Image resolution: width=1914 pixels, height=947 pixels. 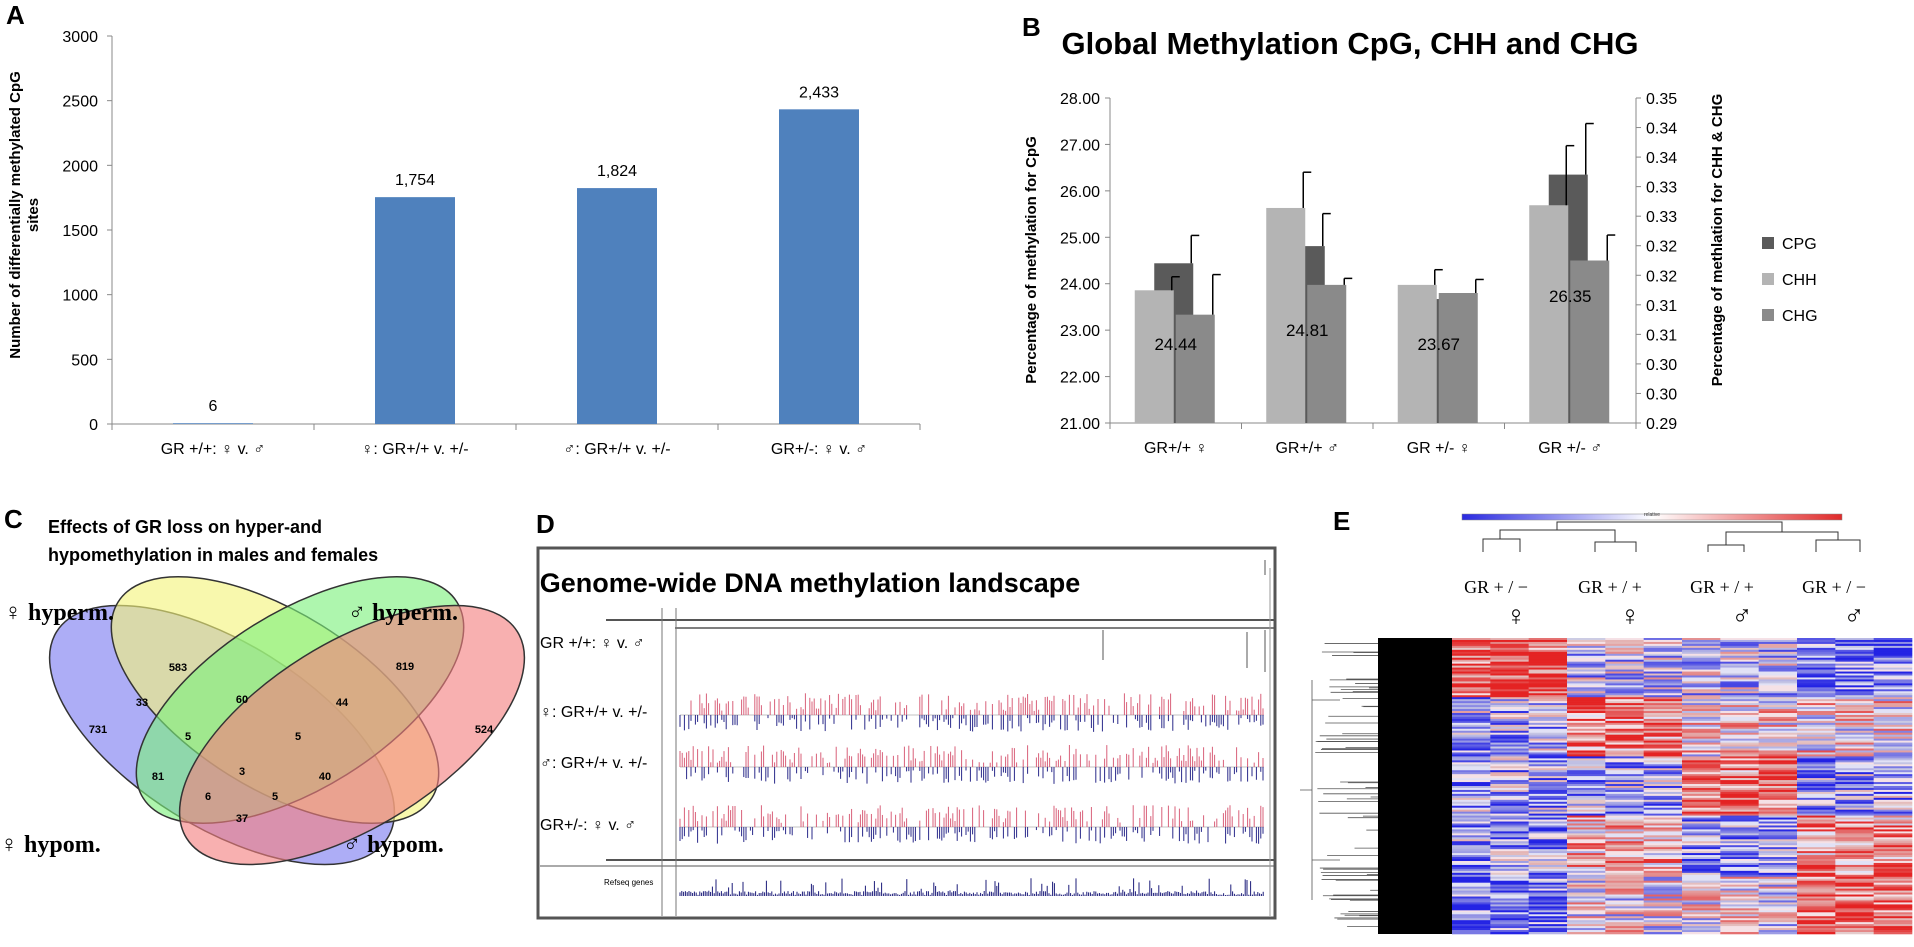 I want to click on panel-b-legend-swatch, so click(x=1768, y=315).